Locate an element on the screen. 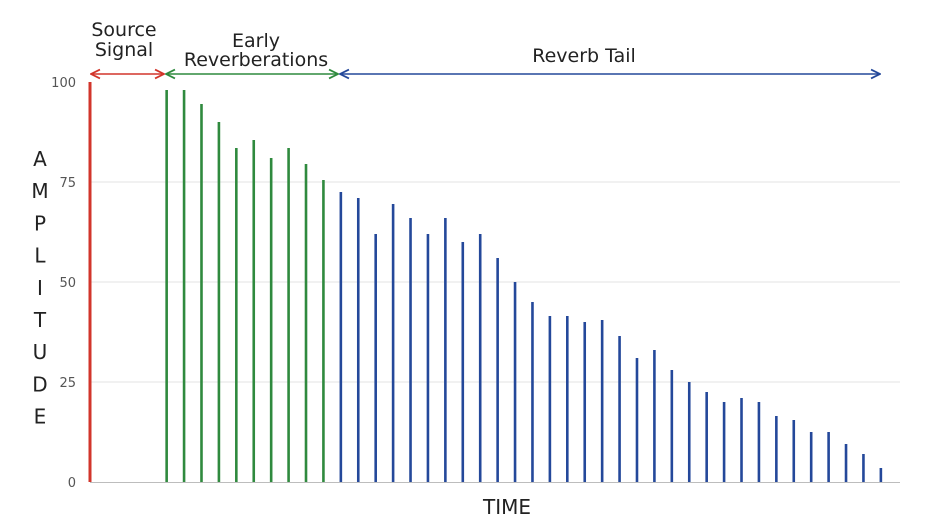  y-axis-label-letter: A is located at coordinates (40, 159).